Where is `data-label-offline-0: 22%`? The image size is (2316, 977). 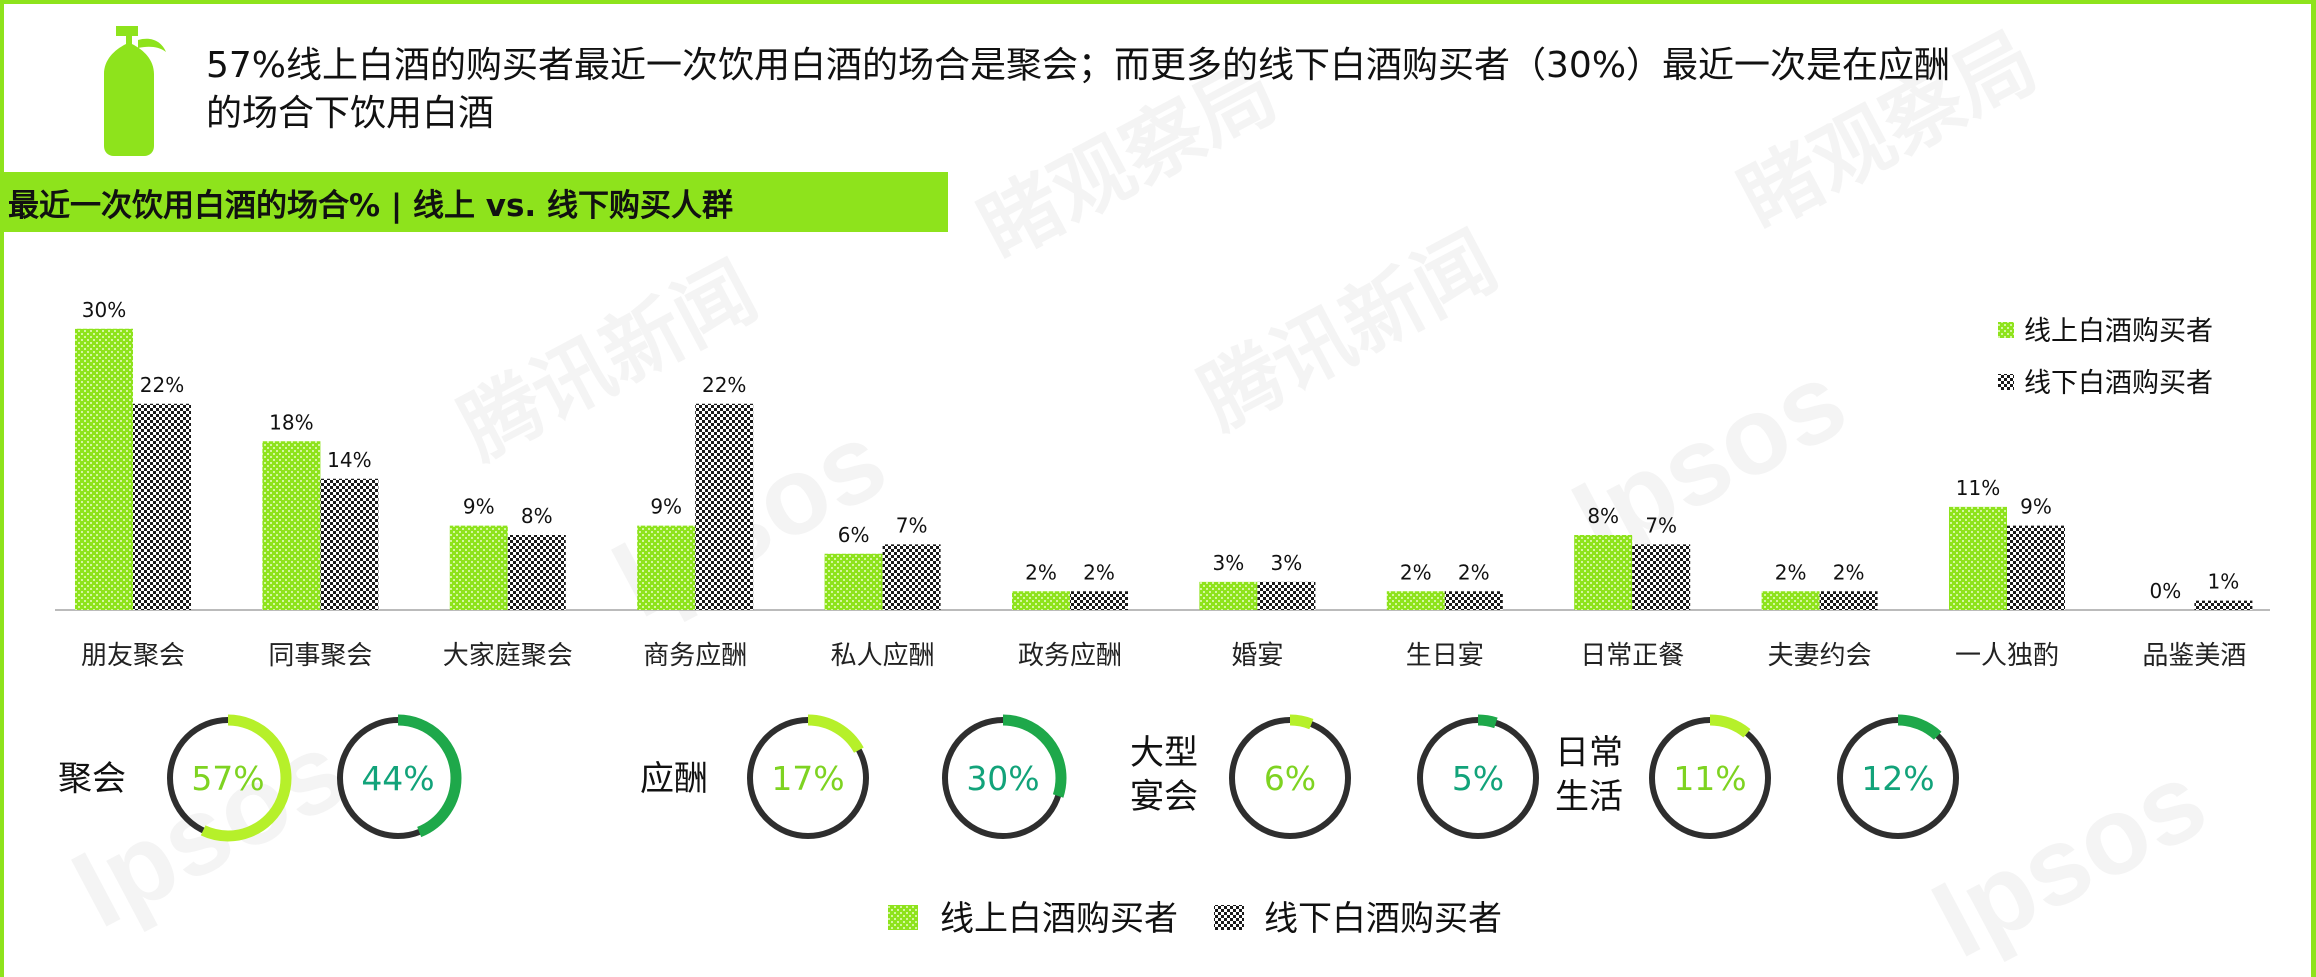 data-label-offline-0: 22% is located at coordinates (162, 385).